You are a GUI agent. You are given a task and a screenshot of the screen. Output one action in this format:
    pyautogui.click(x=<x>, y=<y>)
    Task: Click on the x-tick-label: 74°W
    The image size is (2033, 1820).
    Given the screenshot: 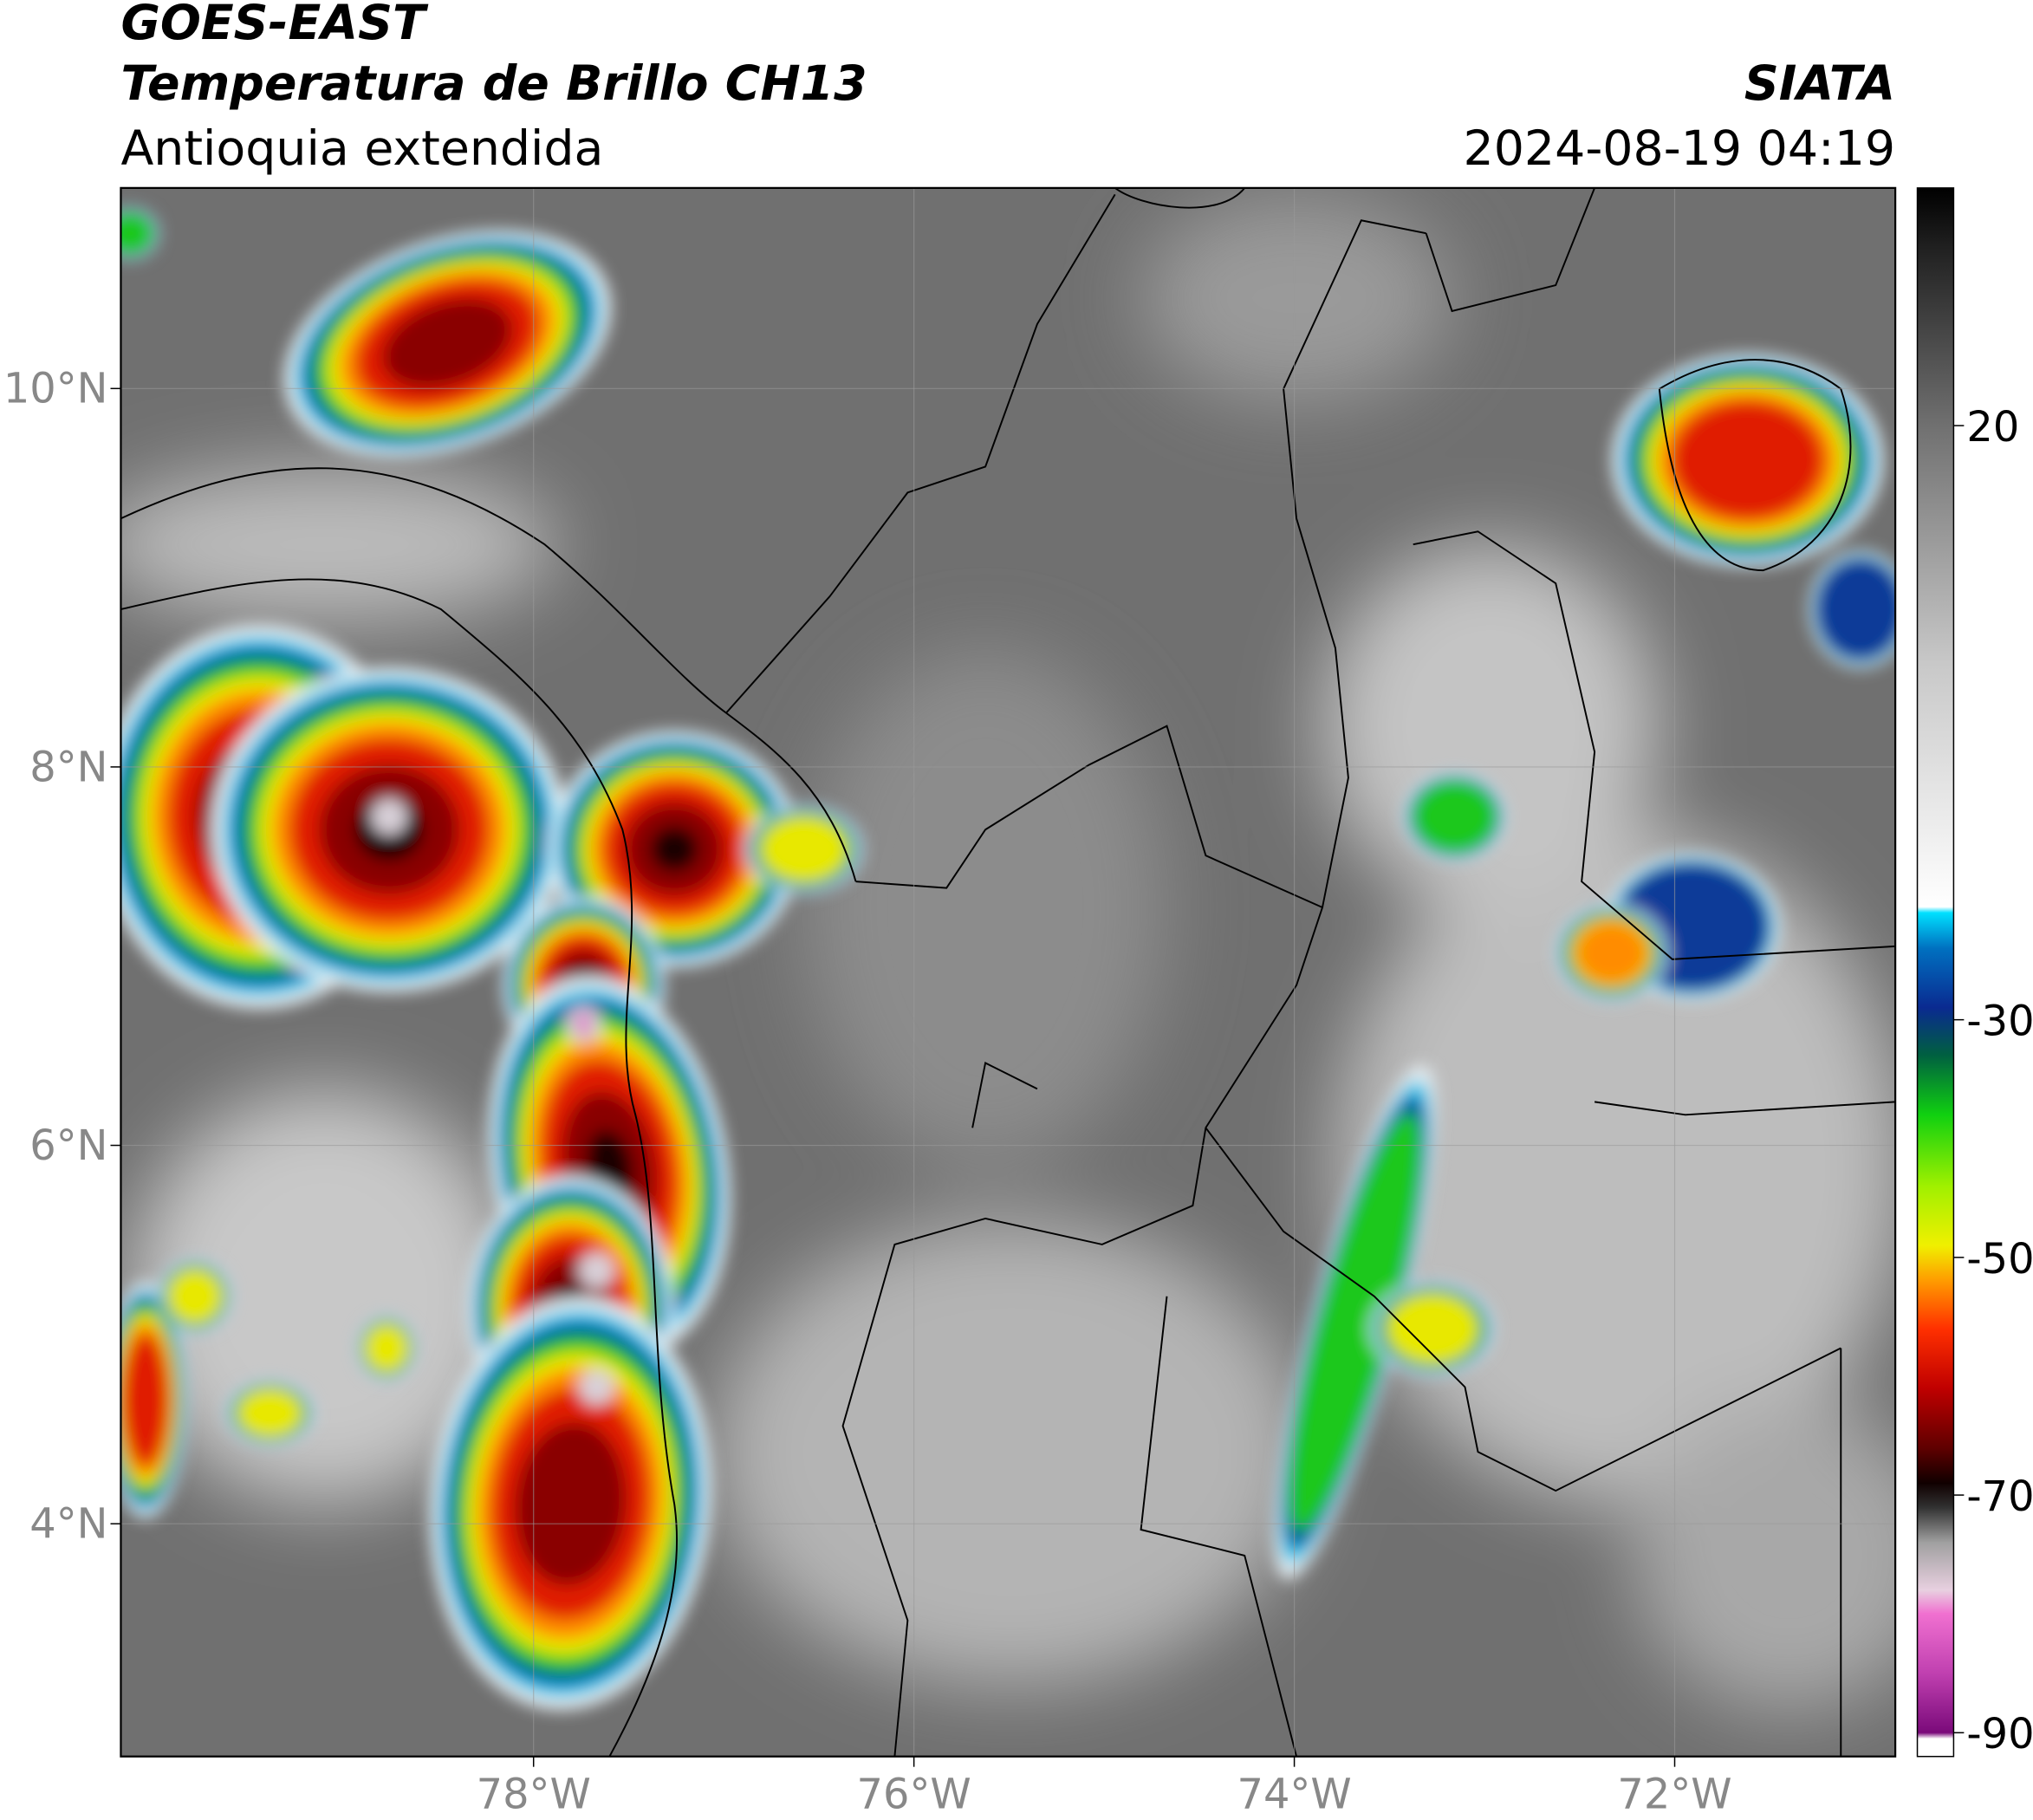 What is the action you would take?
    pyautogui.click(x=1294, y=1795)
    